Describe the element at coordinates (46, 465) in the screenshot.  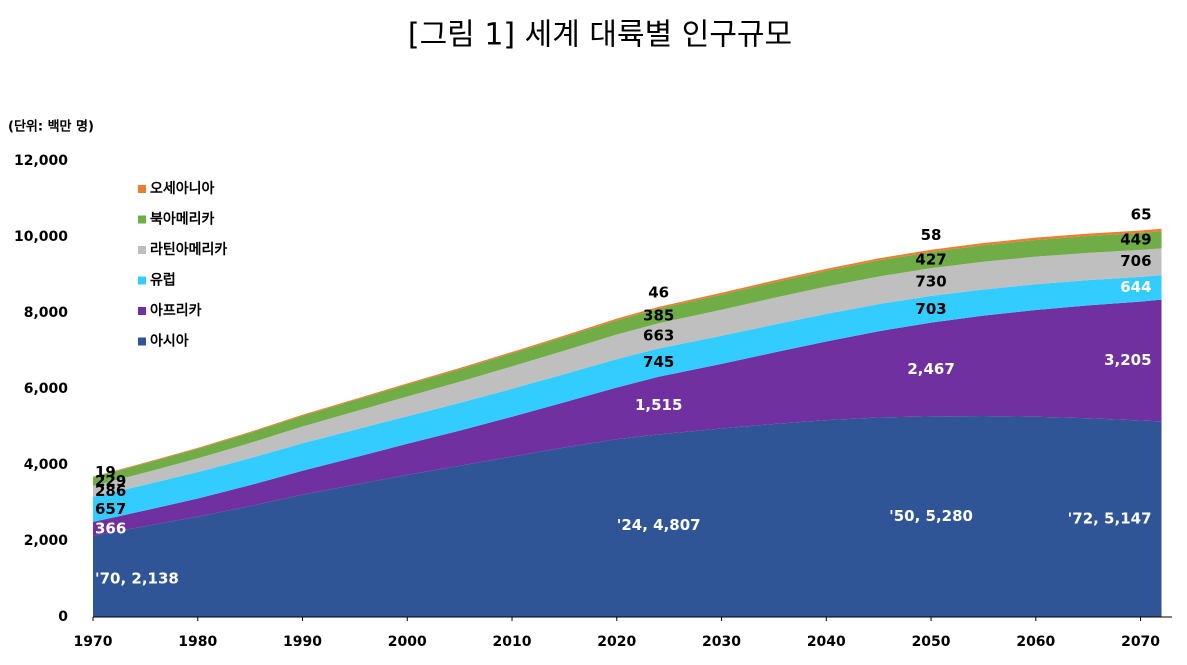
I see `y-tick-label: 4,000` at that location.